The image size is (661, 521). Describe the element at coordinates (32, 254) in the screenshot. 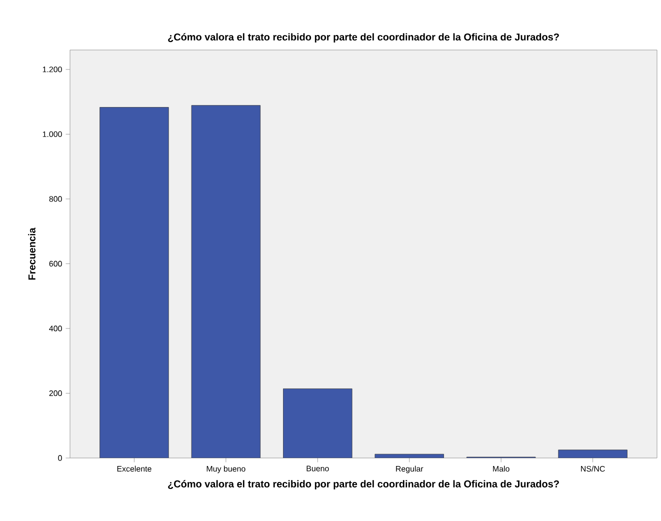

I see `y-axis-title: Frecuencia` at that location.